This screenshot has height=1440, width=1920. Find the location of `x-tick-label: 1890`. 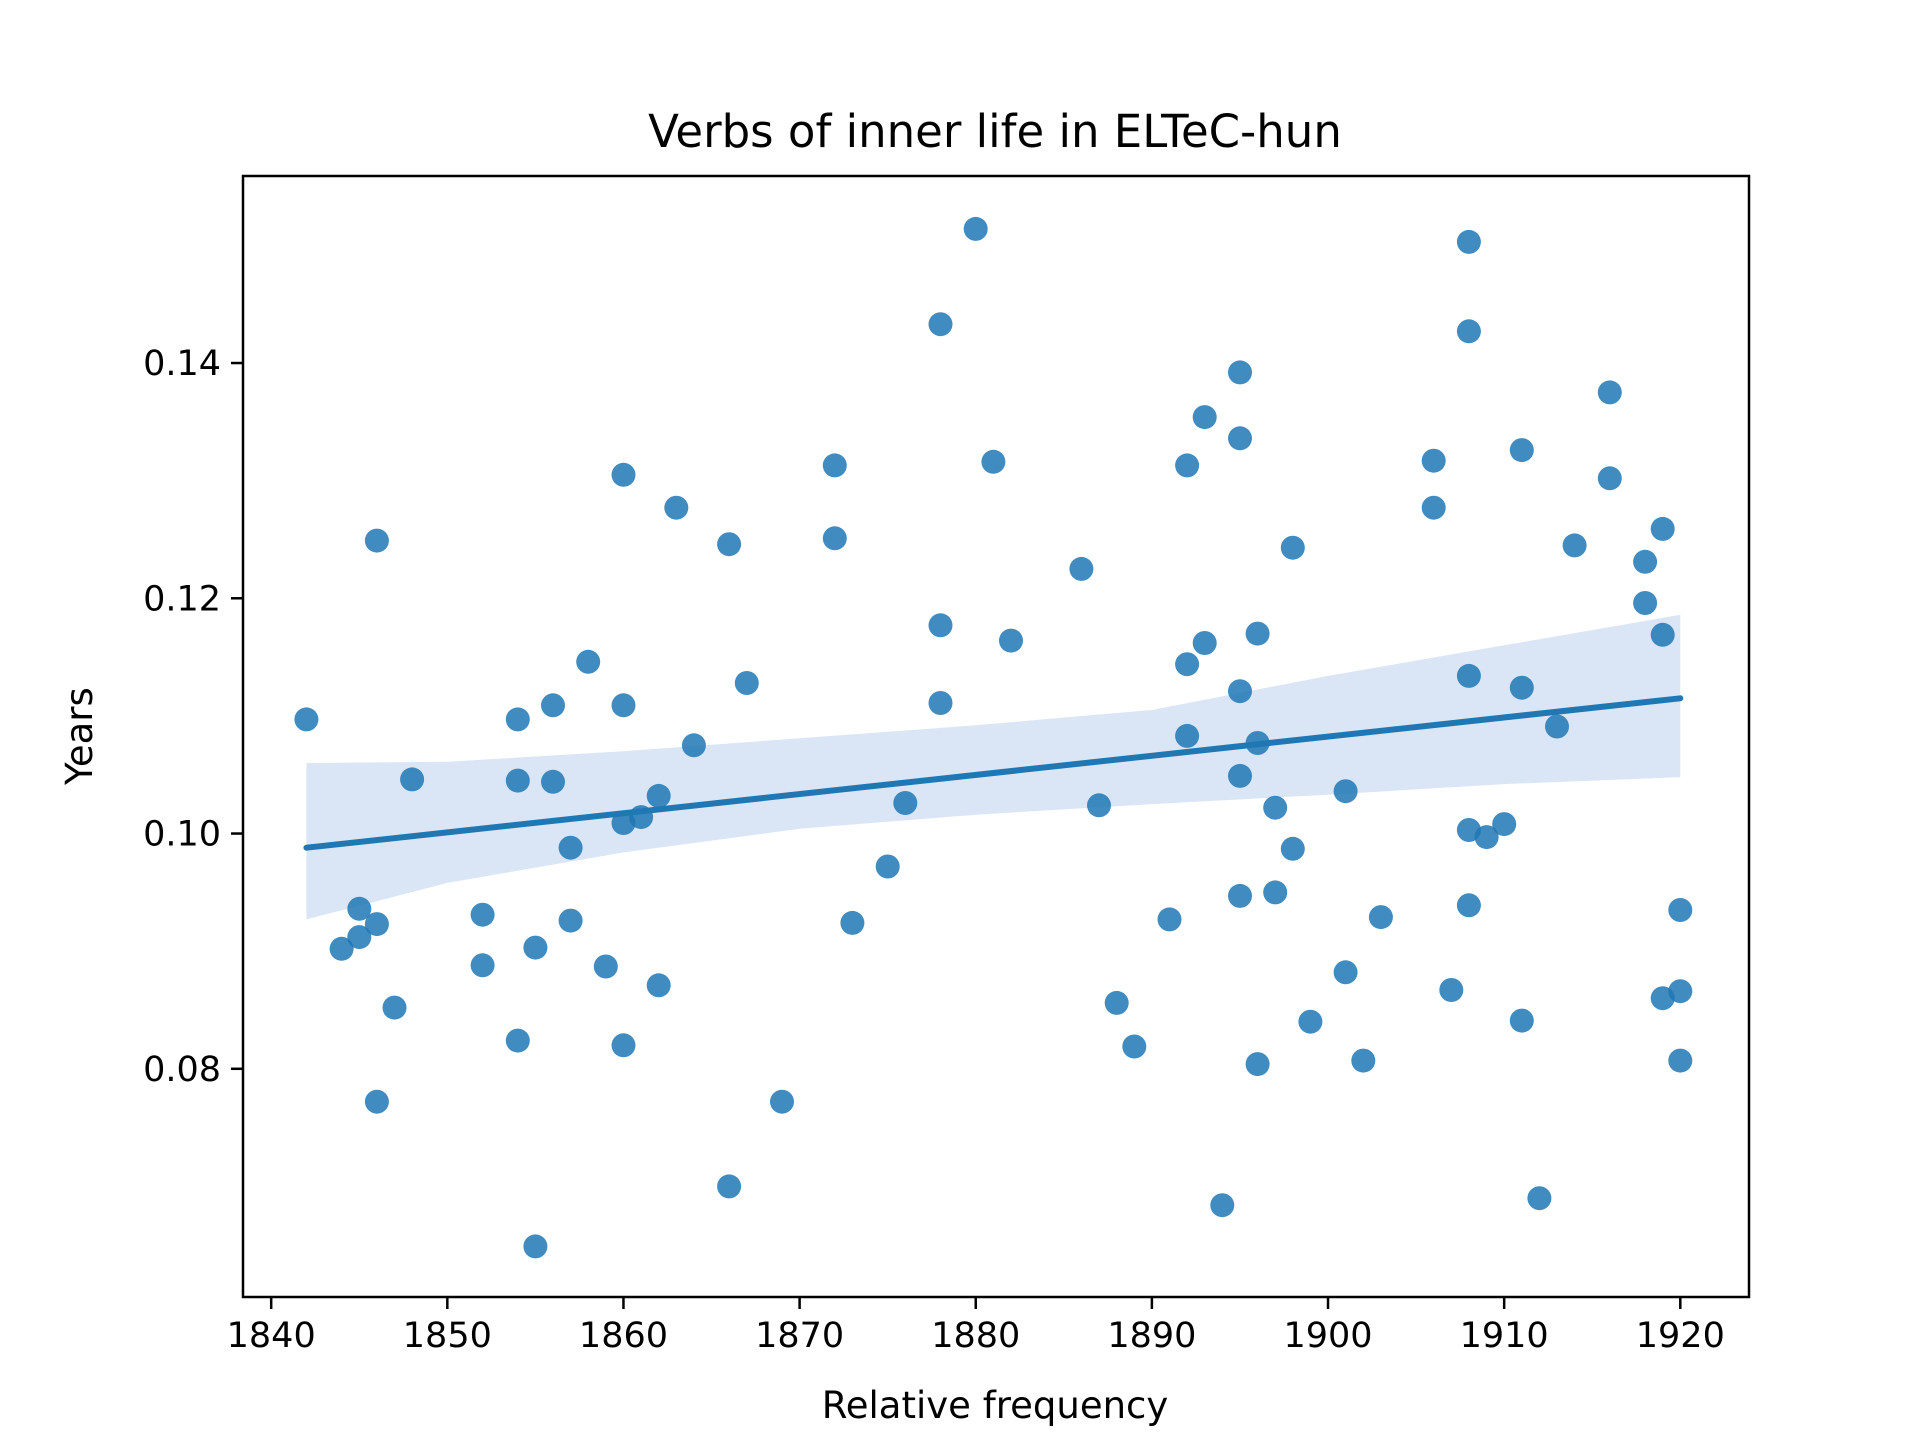

x-tick-label: 1890 is located at coordinates (1151, 1336).